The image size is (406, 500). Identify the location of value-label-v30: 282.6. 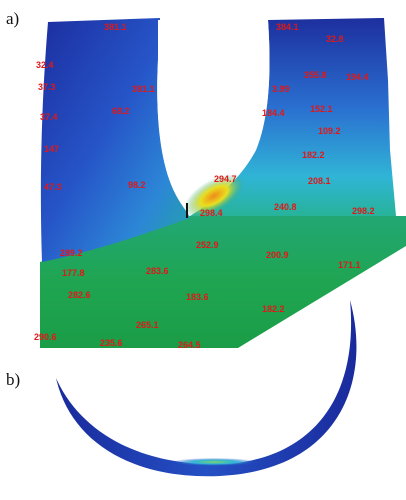
(79, 295).